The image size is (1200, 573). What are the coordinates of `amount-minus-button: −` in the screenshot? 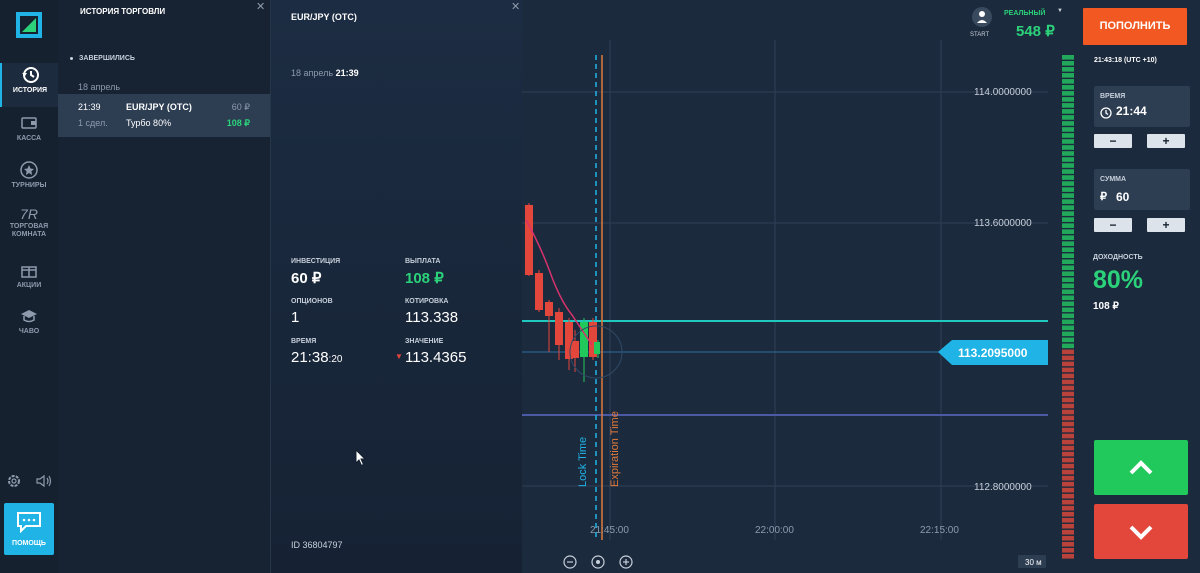 It's located at (1113, 225).